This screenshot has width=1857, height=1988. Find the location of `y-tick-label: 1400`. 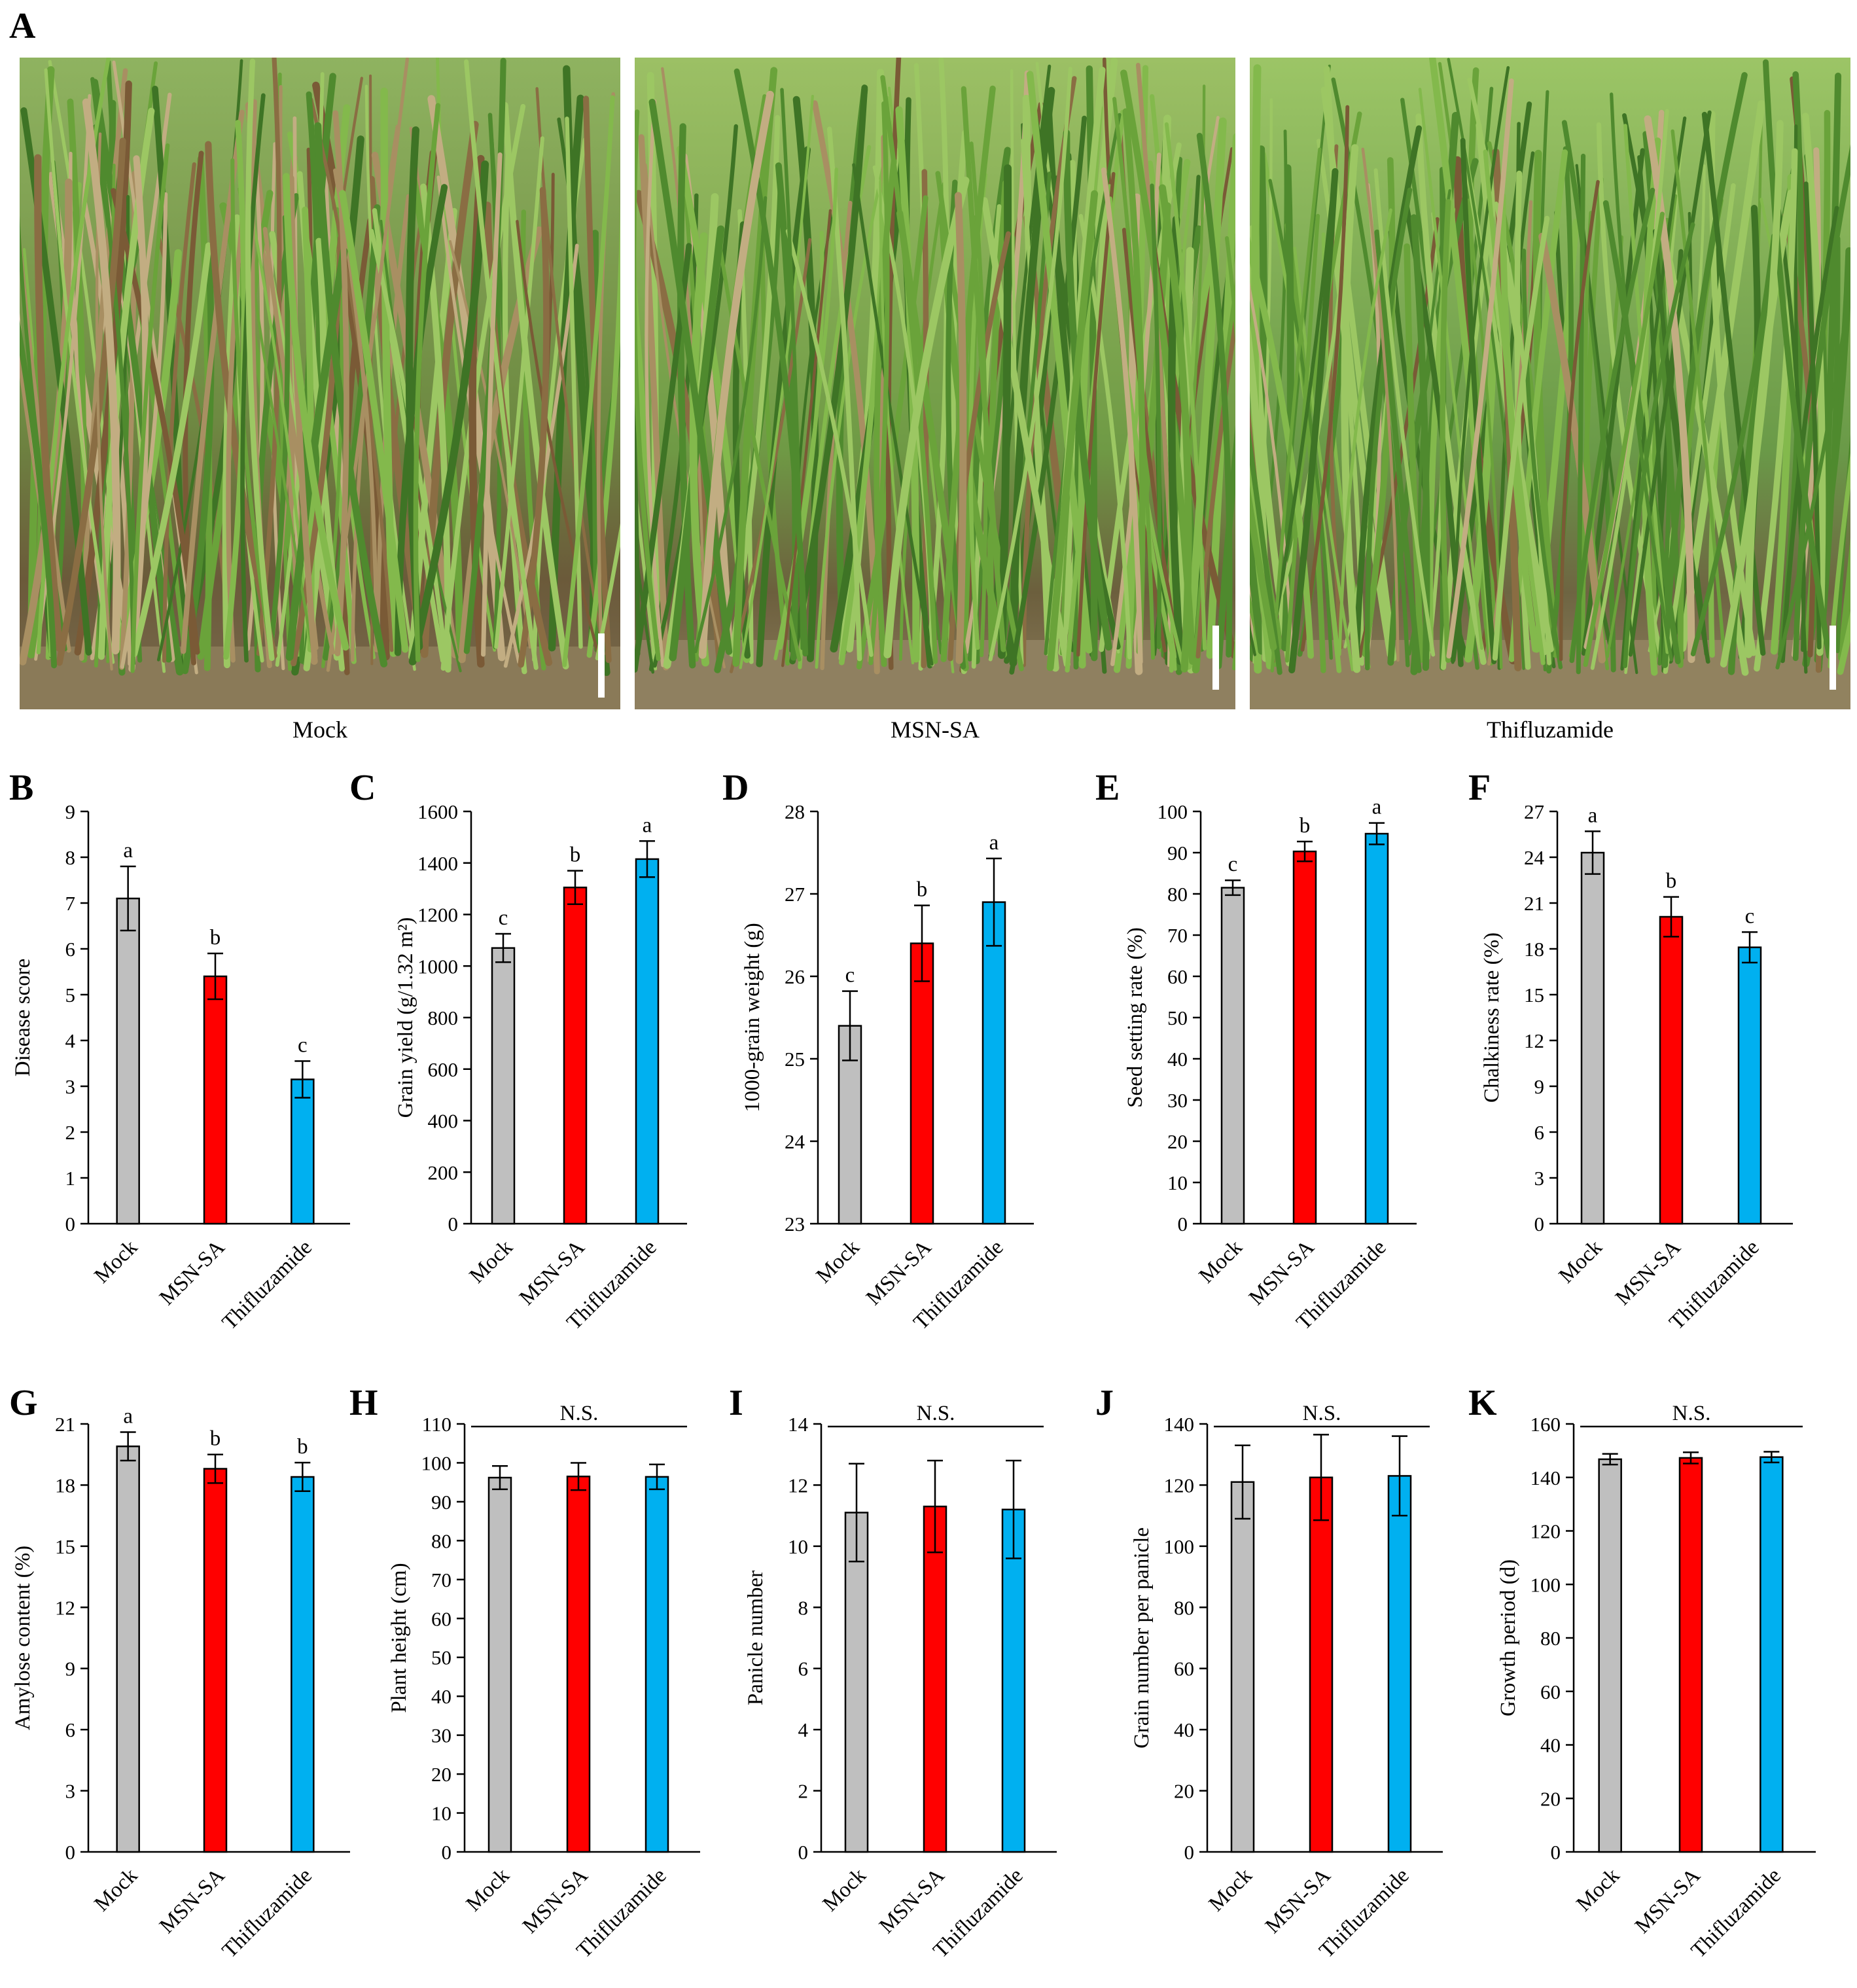

y-tick-label: 1400 is located at coordinates (437, 863).